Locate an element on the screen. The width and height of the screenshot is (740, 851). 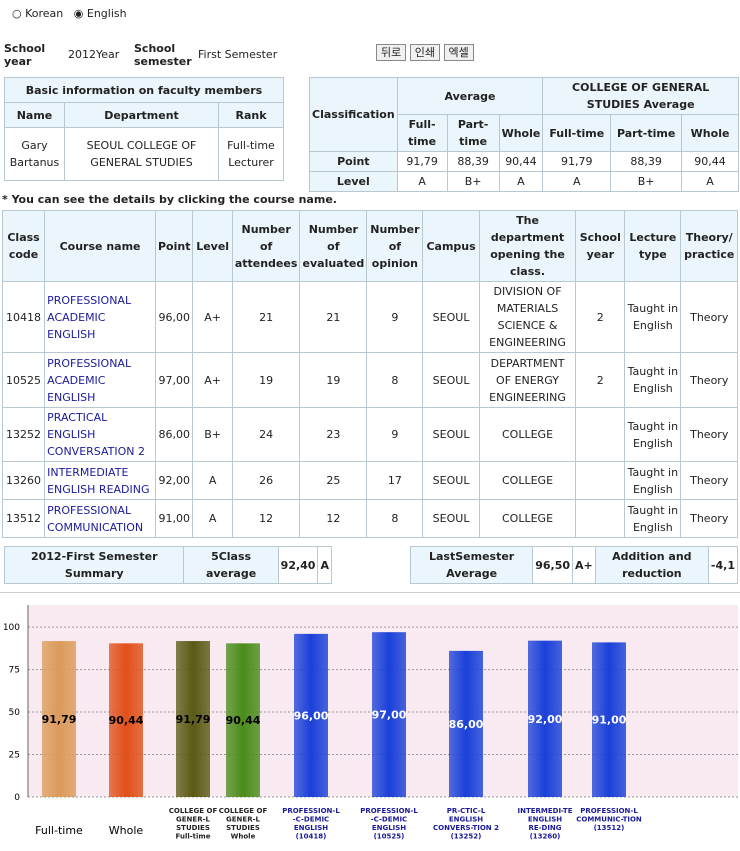
cell: 21 is located at coordinates (333, 317).